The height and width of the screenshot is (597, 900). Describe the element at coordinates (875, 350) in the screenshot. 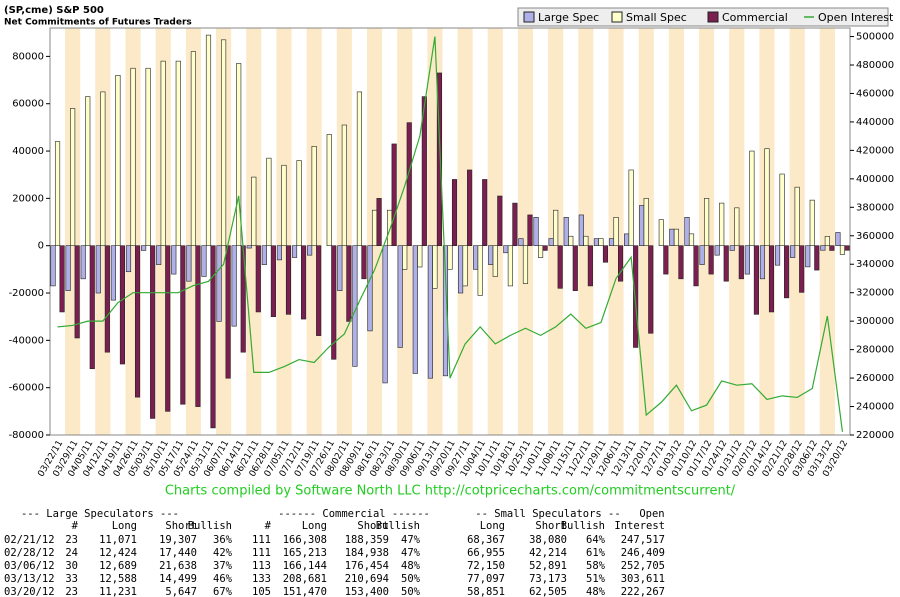

I see `y2-tick-label: 280000` at that location.